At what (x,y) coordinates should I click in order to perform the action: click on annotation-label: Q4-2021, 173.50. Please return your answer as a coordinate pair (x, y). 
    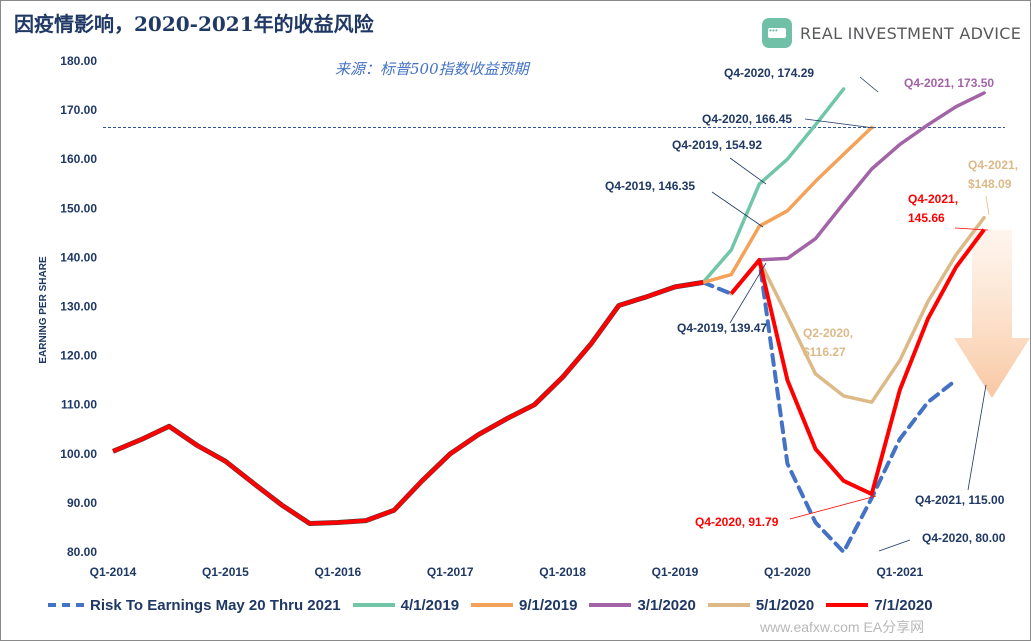
    Looking at the image, I should click on (949, 83).